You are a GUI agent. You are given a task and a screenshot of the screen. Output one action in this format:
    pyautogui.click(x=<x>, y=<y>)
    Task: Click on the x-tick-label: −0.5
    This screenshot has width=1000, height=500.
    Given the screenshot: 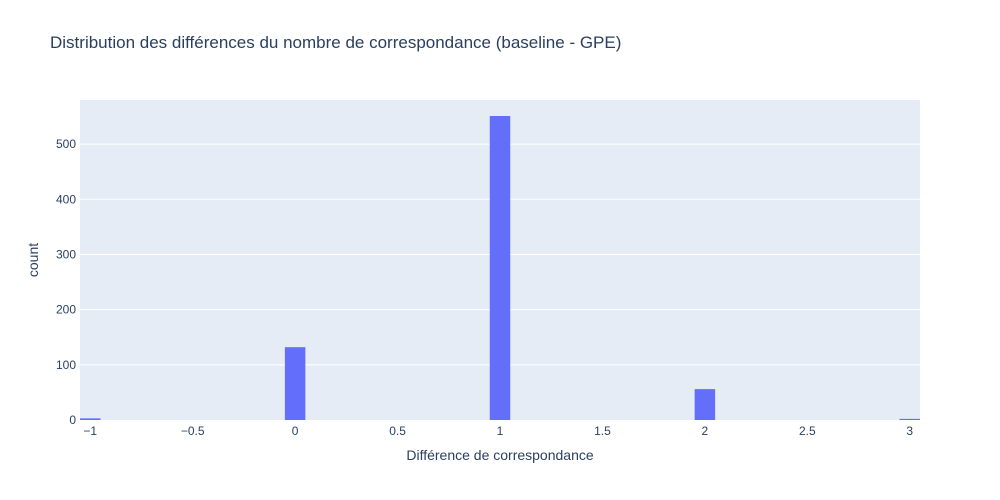 What is the action you would take?
    pyautogui.click(x=193, y=431)
    